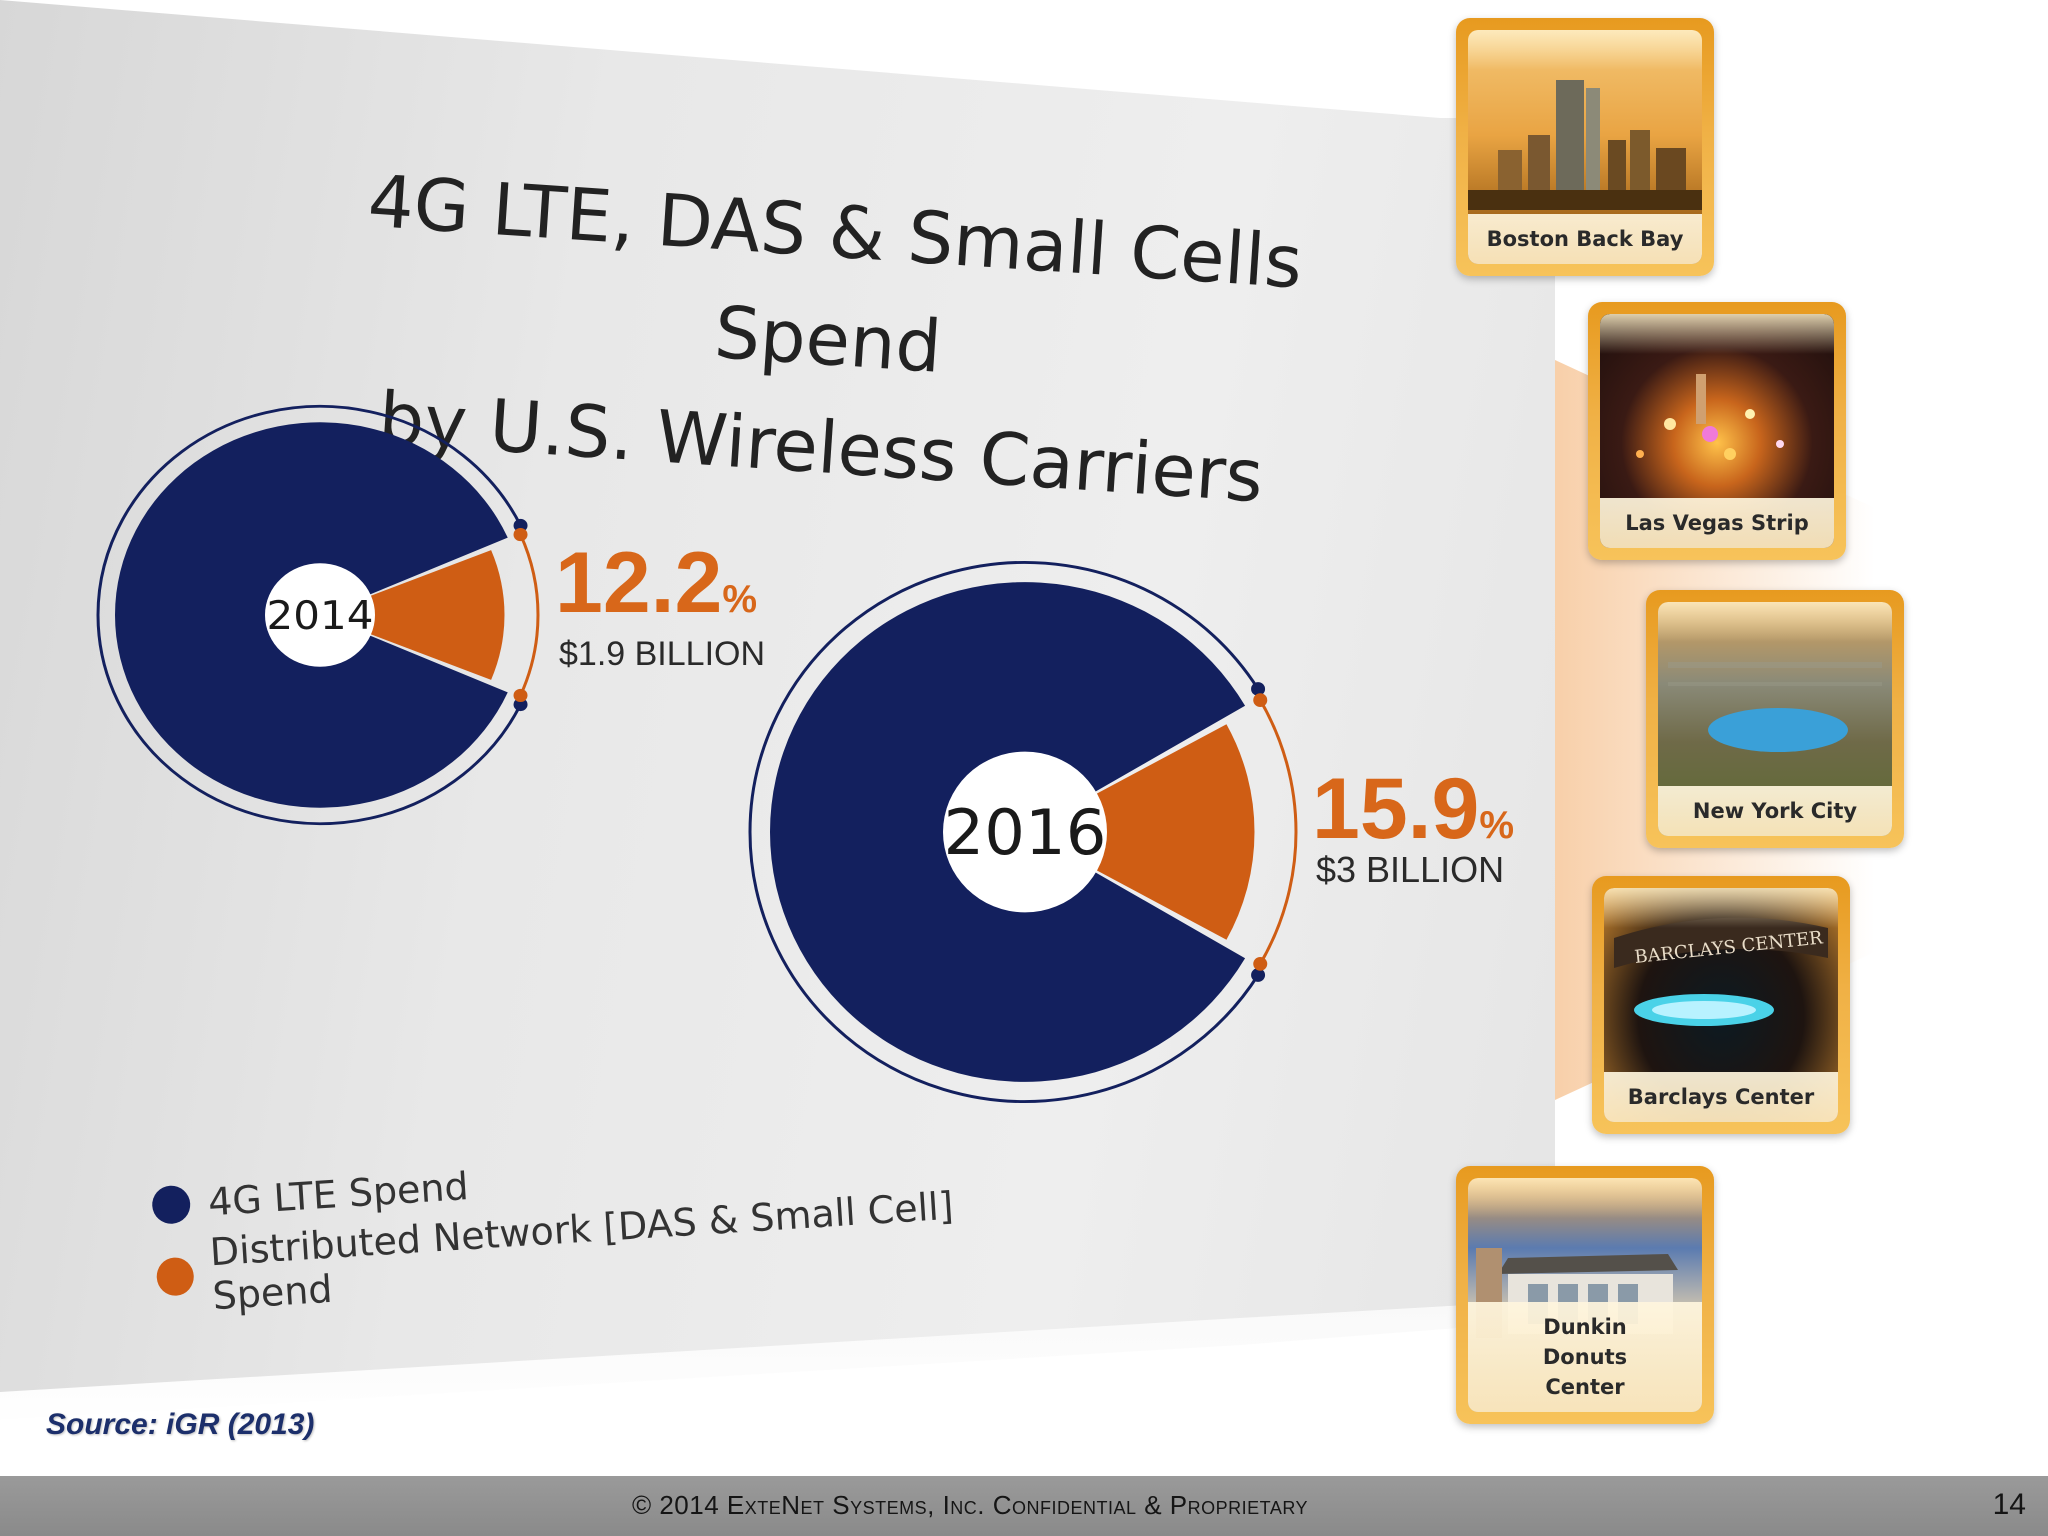 The width and height of the screenshot is (2048, 1536). I want to click on das-slice-2014, so click(412, 615).